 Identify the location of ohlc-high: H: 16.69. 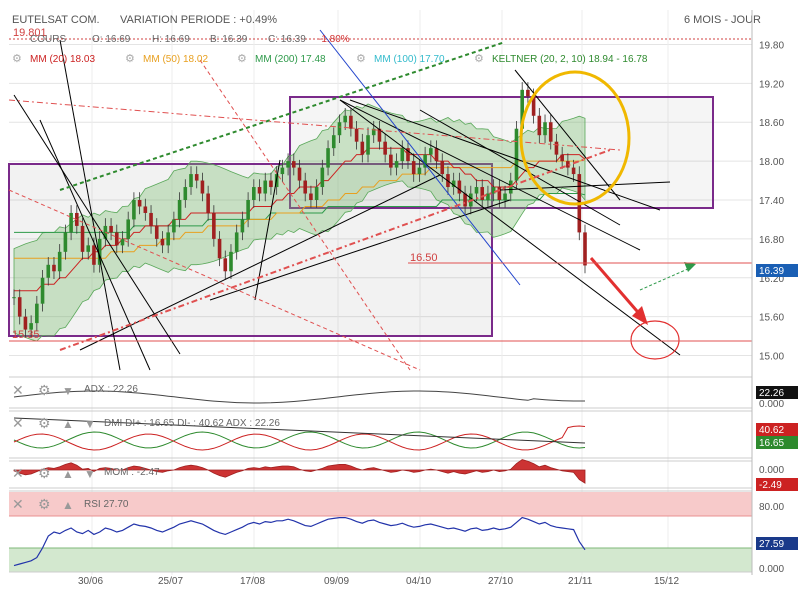
(171, 39).